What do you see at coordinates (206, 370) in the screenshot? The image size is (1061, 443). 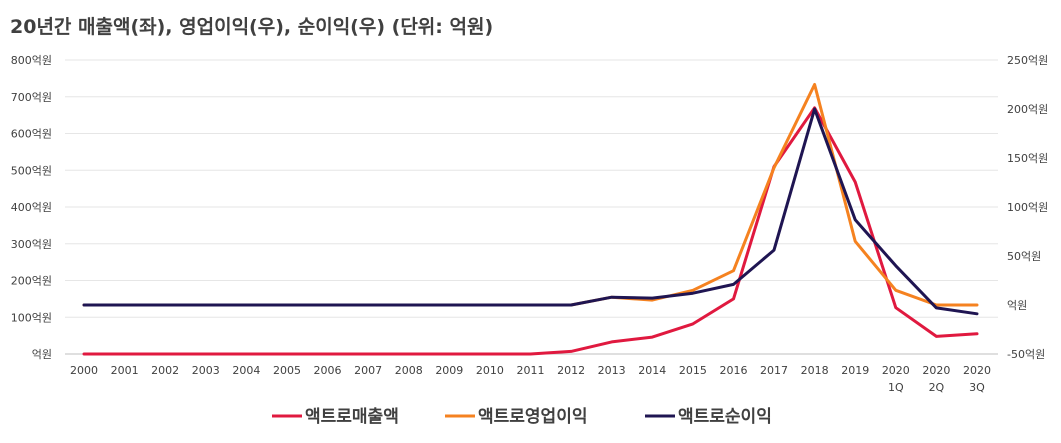 I see `x-tick-label: 2003` at bounding box center [206, 370].